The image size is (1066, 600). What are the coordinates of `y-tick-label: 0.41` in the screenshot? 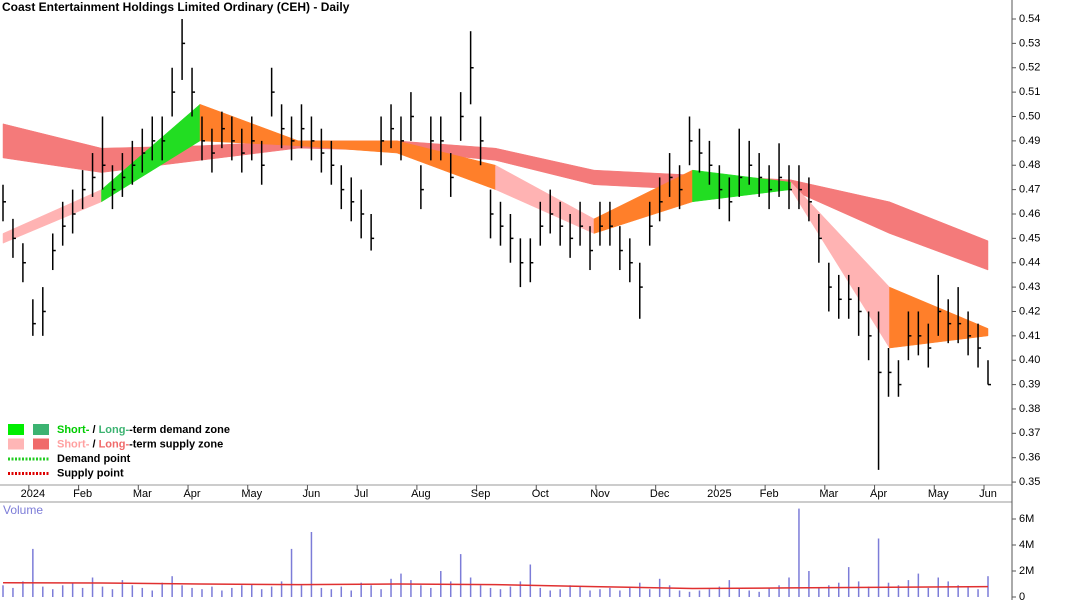 It's located at (1029, 336).